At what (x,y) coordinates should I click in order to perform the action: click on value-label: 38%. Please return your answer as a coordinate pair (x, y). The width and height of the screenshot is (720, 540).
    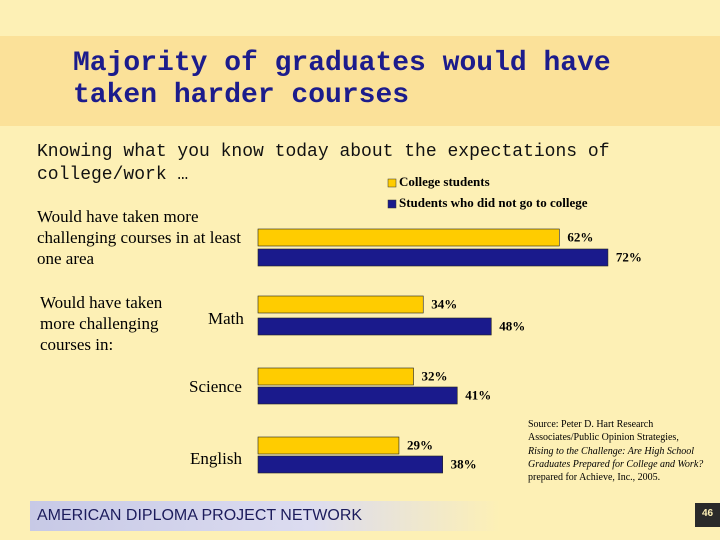
    Looking at the image, I should click on (464, 463).